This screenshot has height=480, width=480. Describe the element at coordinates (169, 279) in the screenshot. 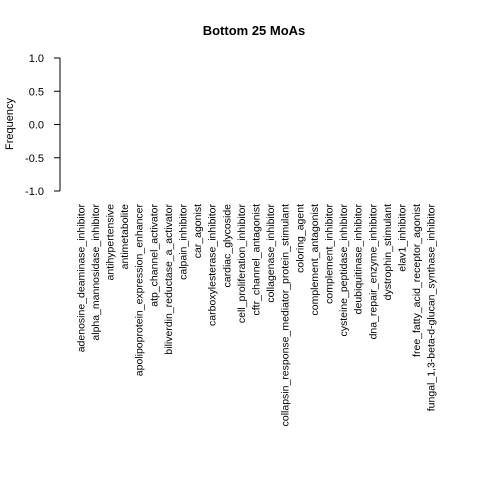

I see `x-tick-label: biliverdin_reductase_a_activator` at that location.